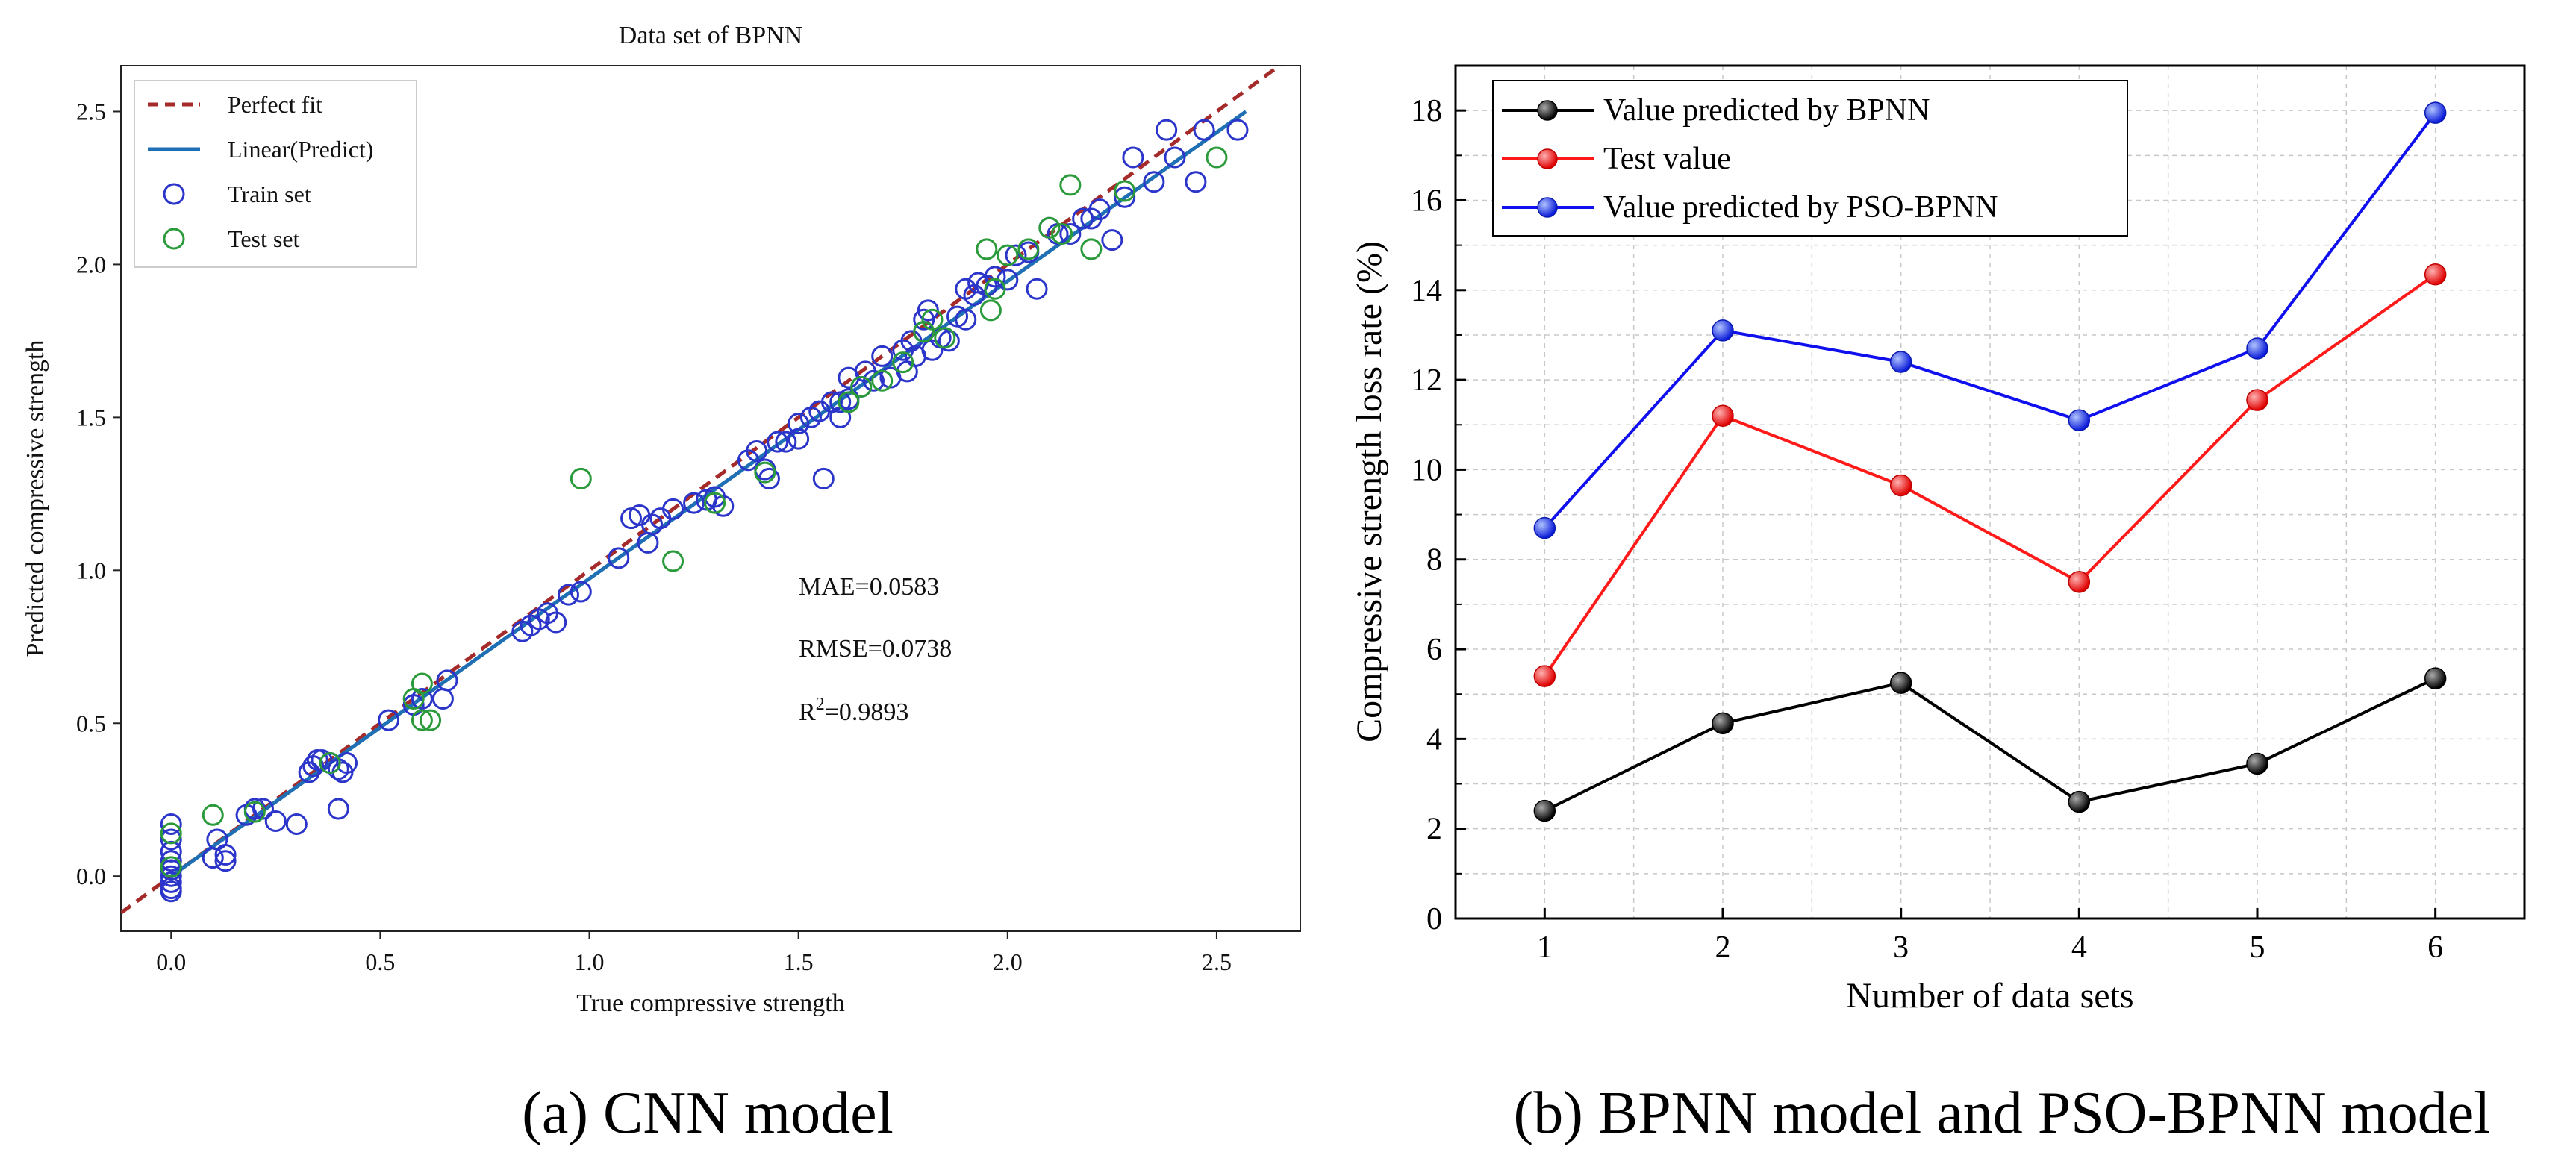  What do you see at coordinates (875, 649) in the screenshot?
I see `metric-rmse: RMSE=0.0738` at bounding box center [875, 649].